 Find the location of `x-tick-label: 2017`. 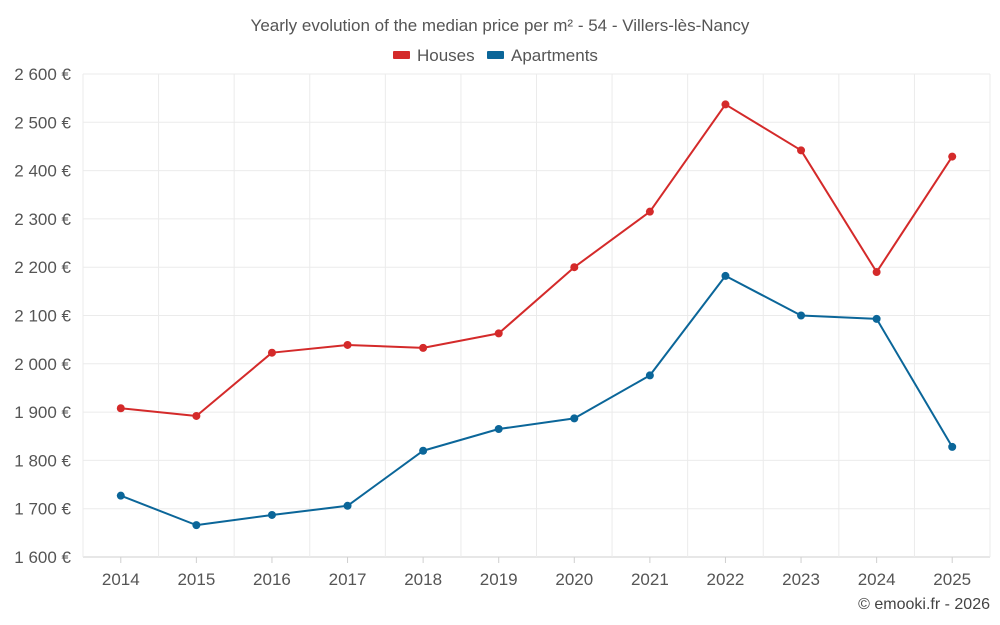

x-tick-label: 2017 is located at coordinates (348, 579).